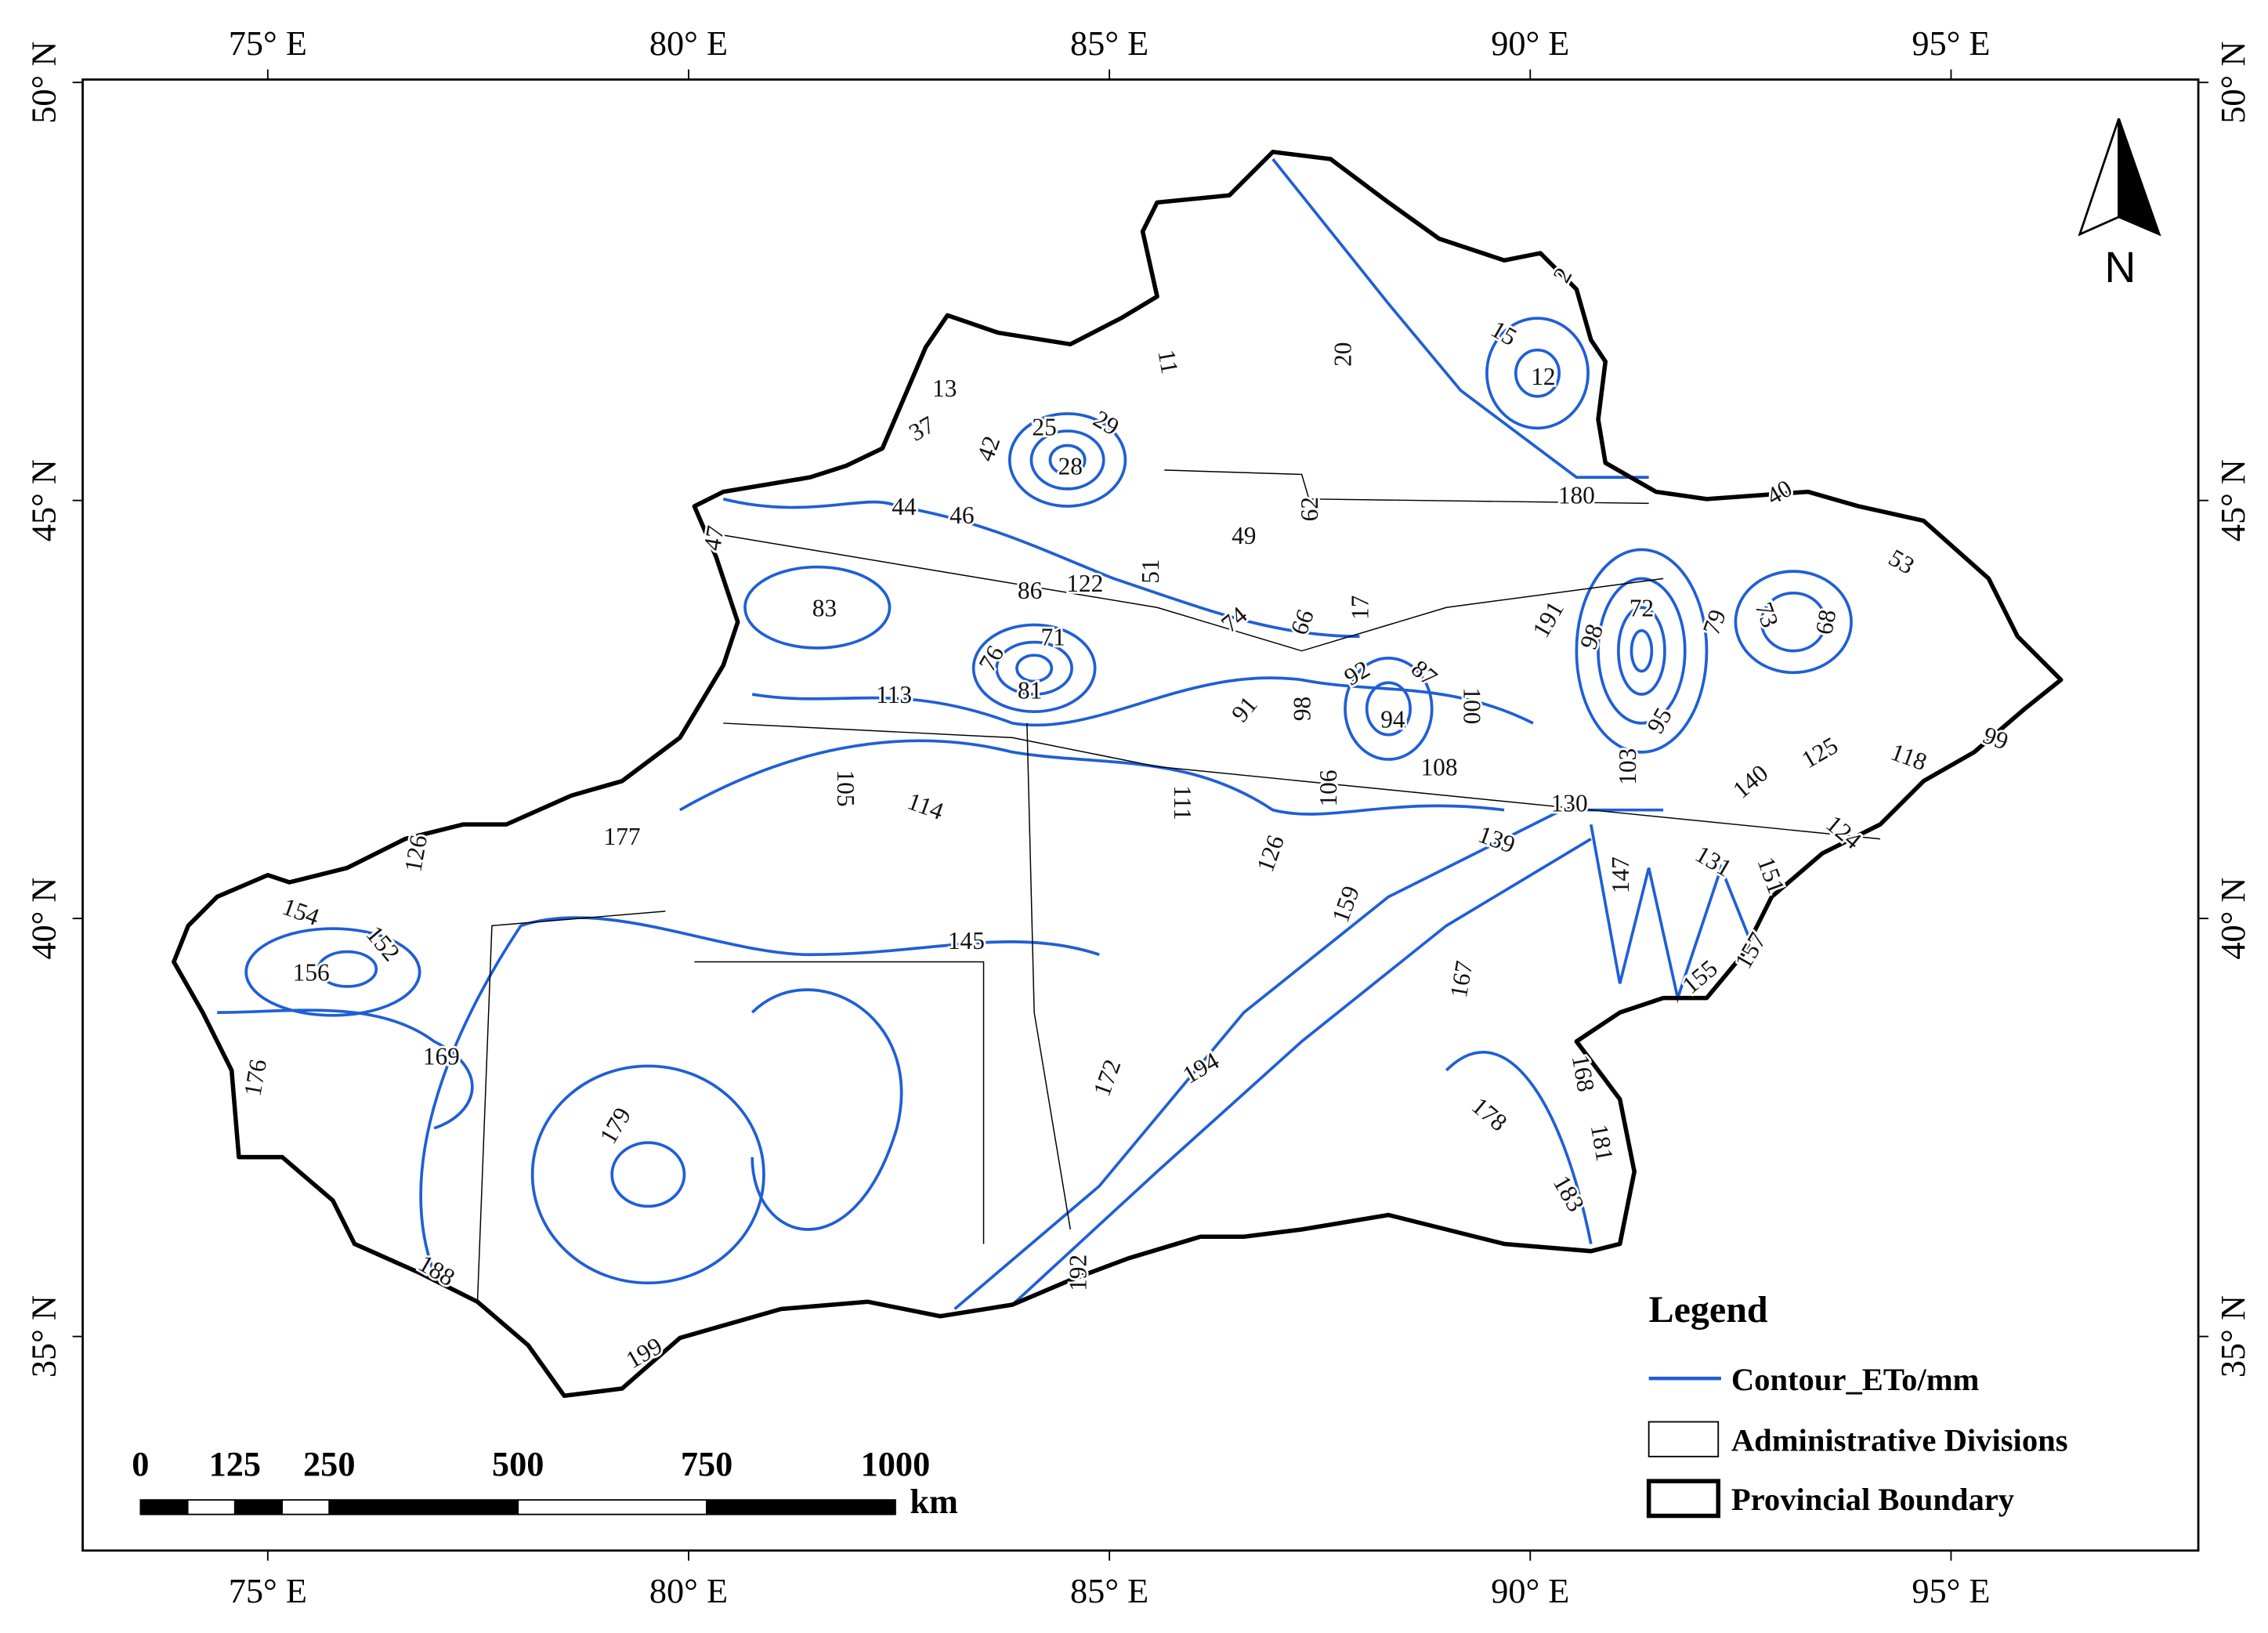 This screenshot has width=2268, height=1633. I want to click on contour-label: 46, so click(962, 515).